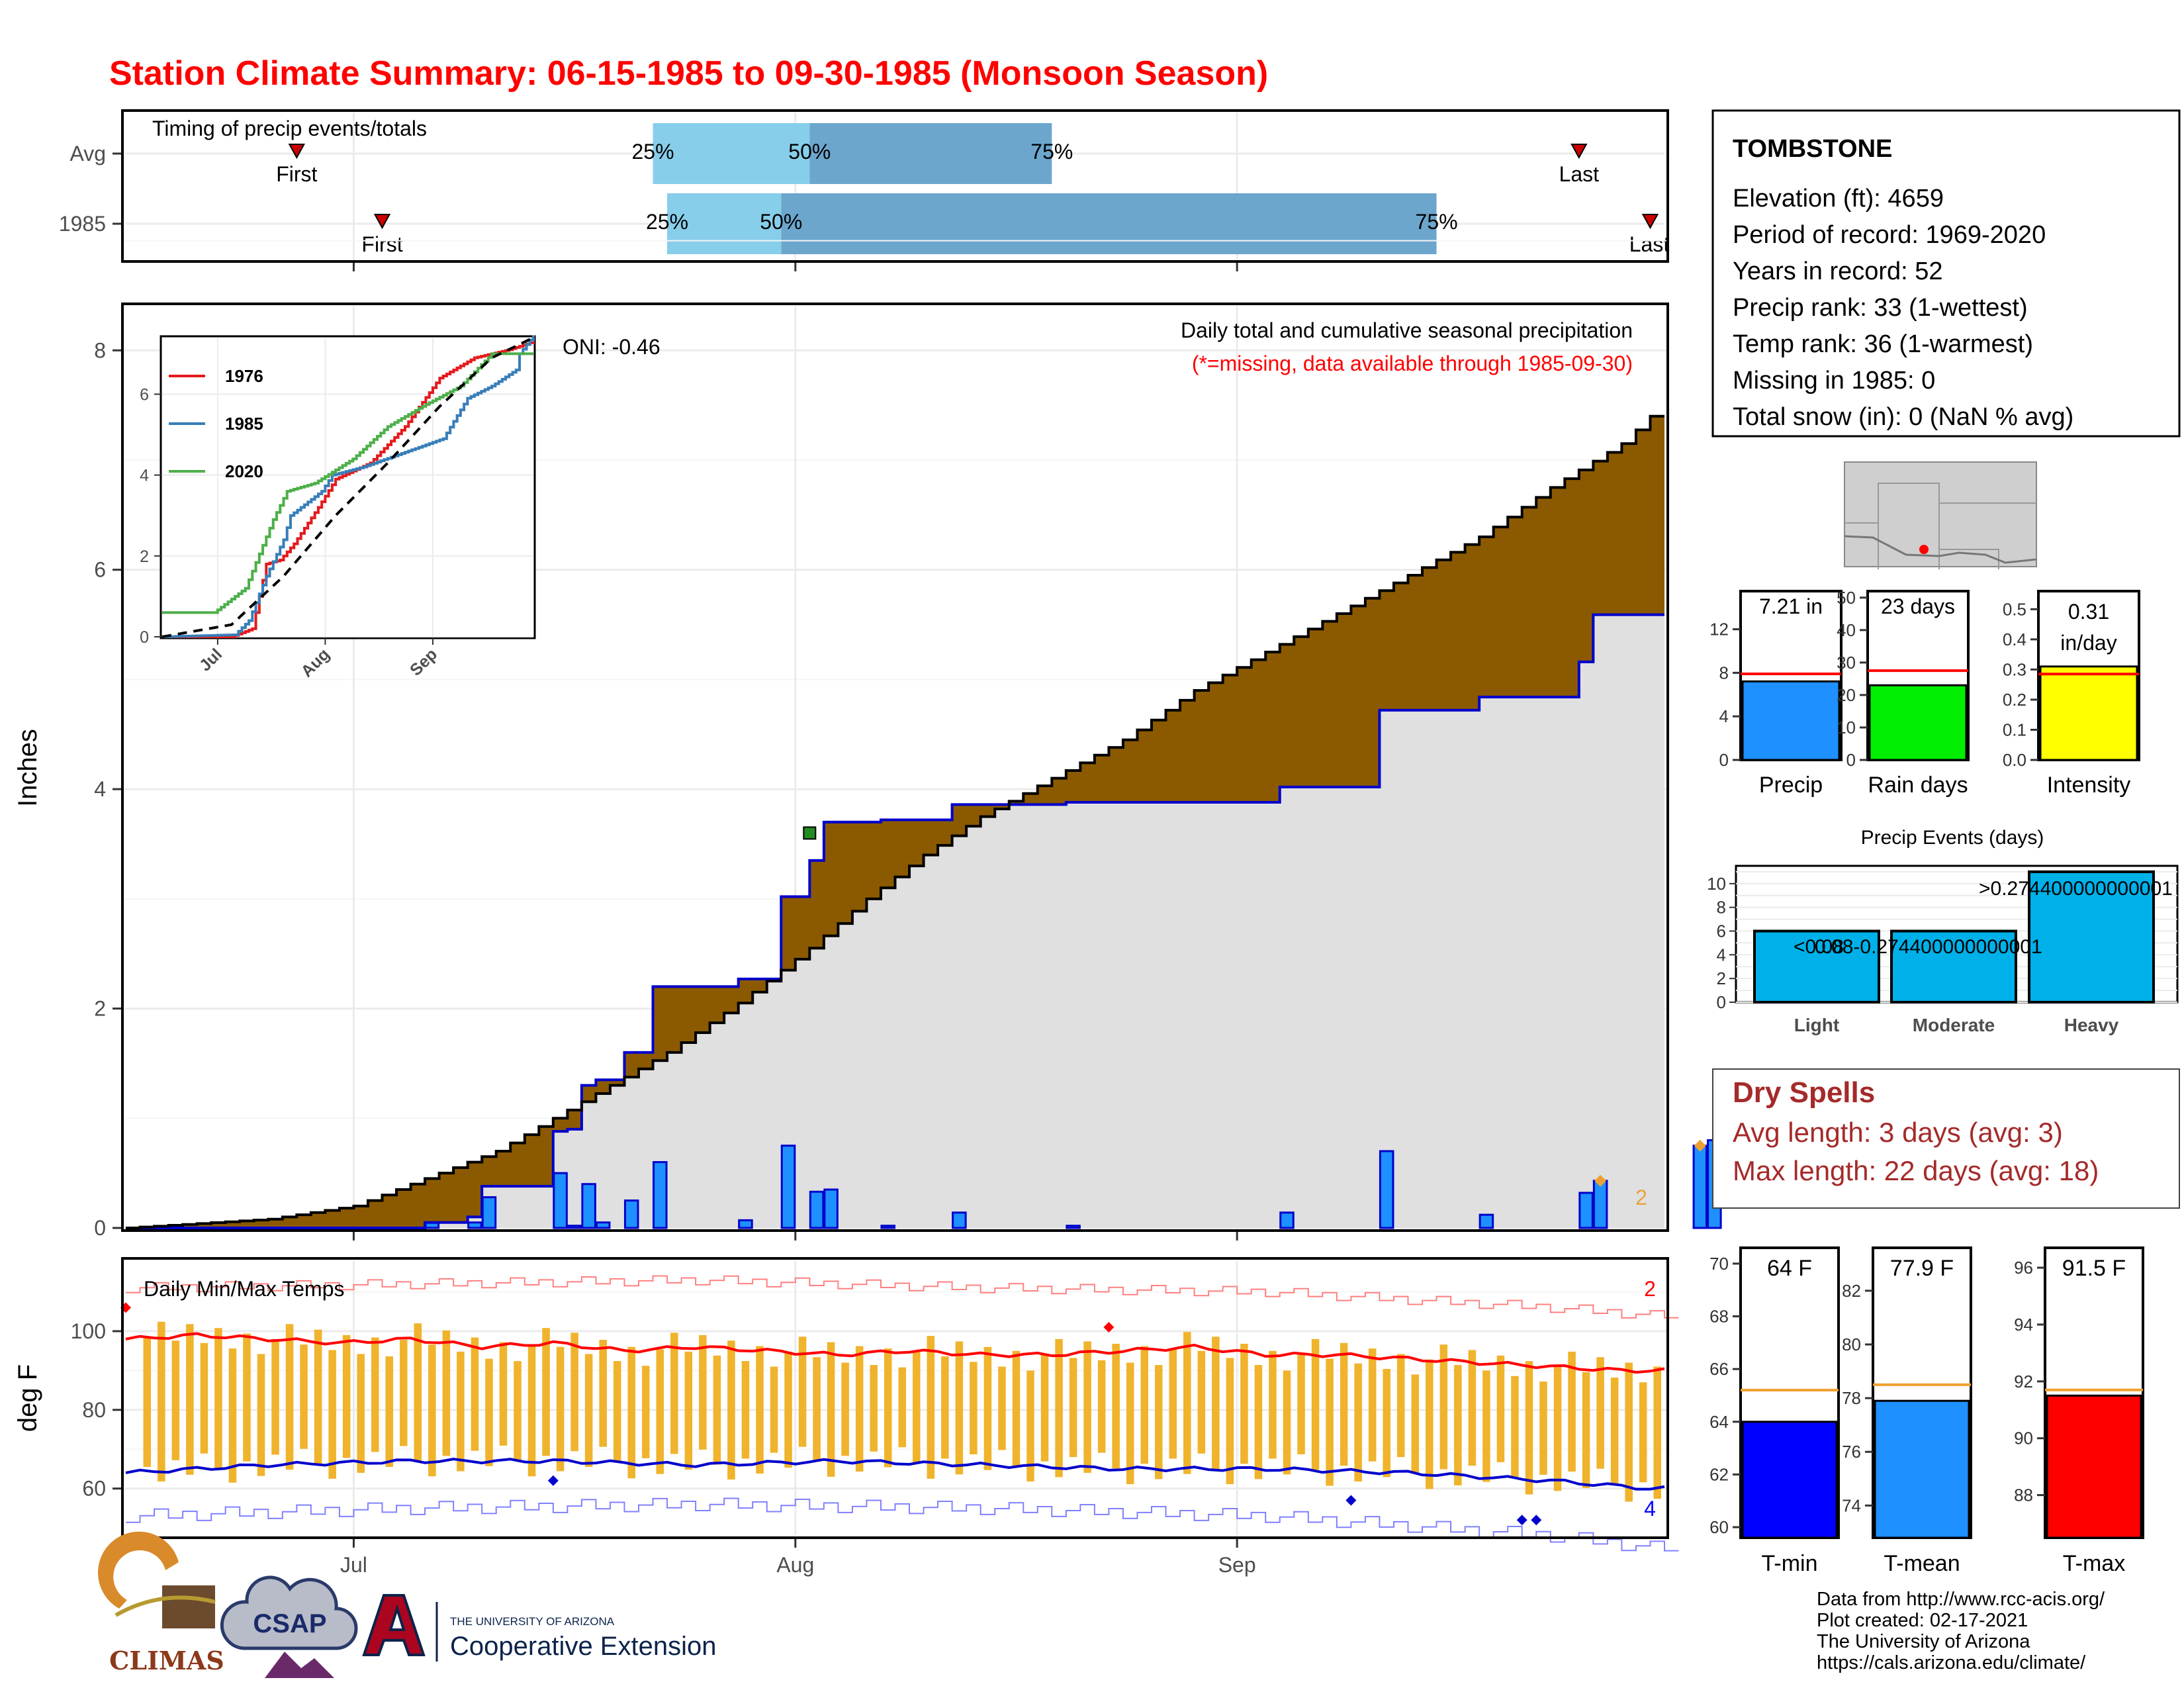 The image size is (2184, 1688). I want to click on inset-legend-label: 2020, so click(244, 471).